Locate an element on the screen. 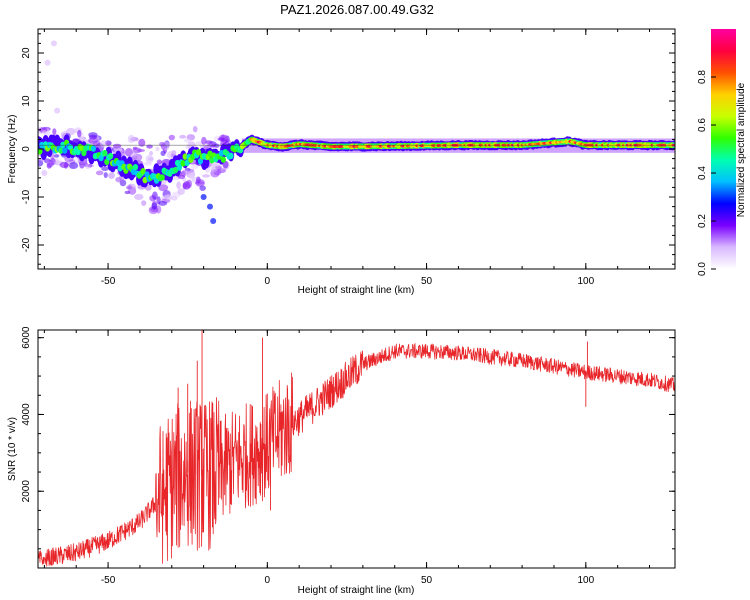  spectrogram-xlabel: Height of straight line (km) is located at coordinates (356, 290).